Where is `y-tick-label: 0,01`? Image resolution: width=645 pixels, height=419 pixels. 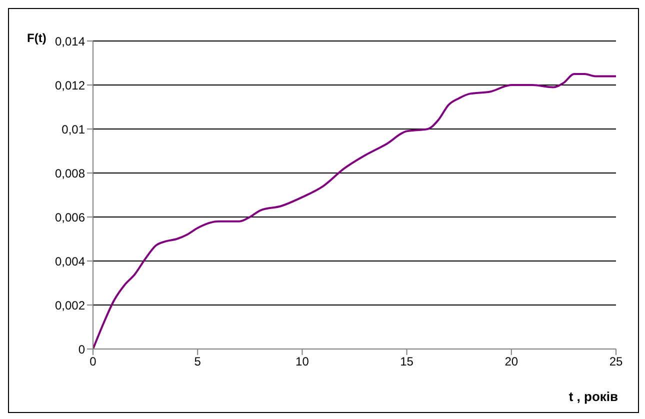
y-tick-label: 0,01 is located at coordinates (74, 129).